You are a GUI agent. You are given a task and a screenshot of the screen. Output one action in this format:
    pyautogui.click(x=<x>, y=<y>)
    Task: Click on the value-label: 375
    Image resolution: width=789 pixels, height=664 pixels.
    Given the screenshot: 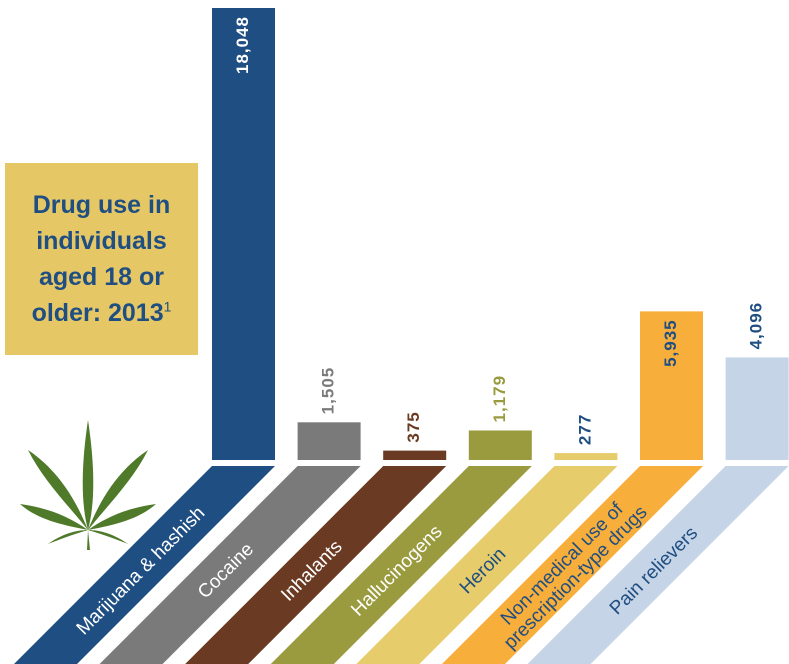 What is the action you would take?
    pyautogui.click(x=413, y=426)
    